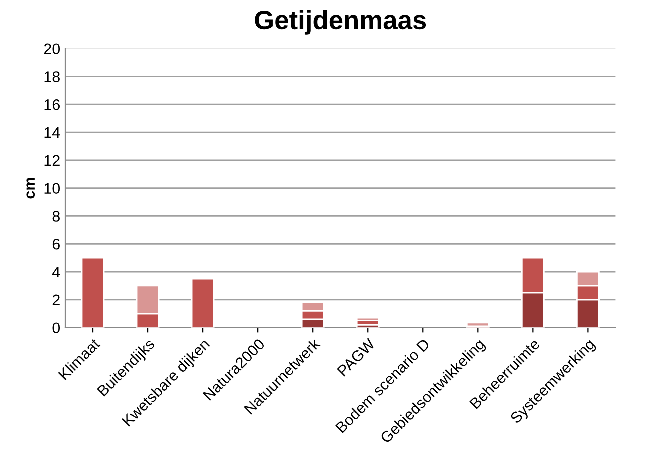 This screenshot has width=655, height=465. Describe the element at coordinates (31, 188) in the screenshot. I see `y-axis-title: cm` at that location.